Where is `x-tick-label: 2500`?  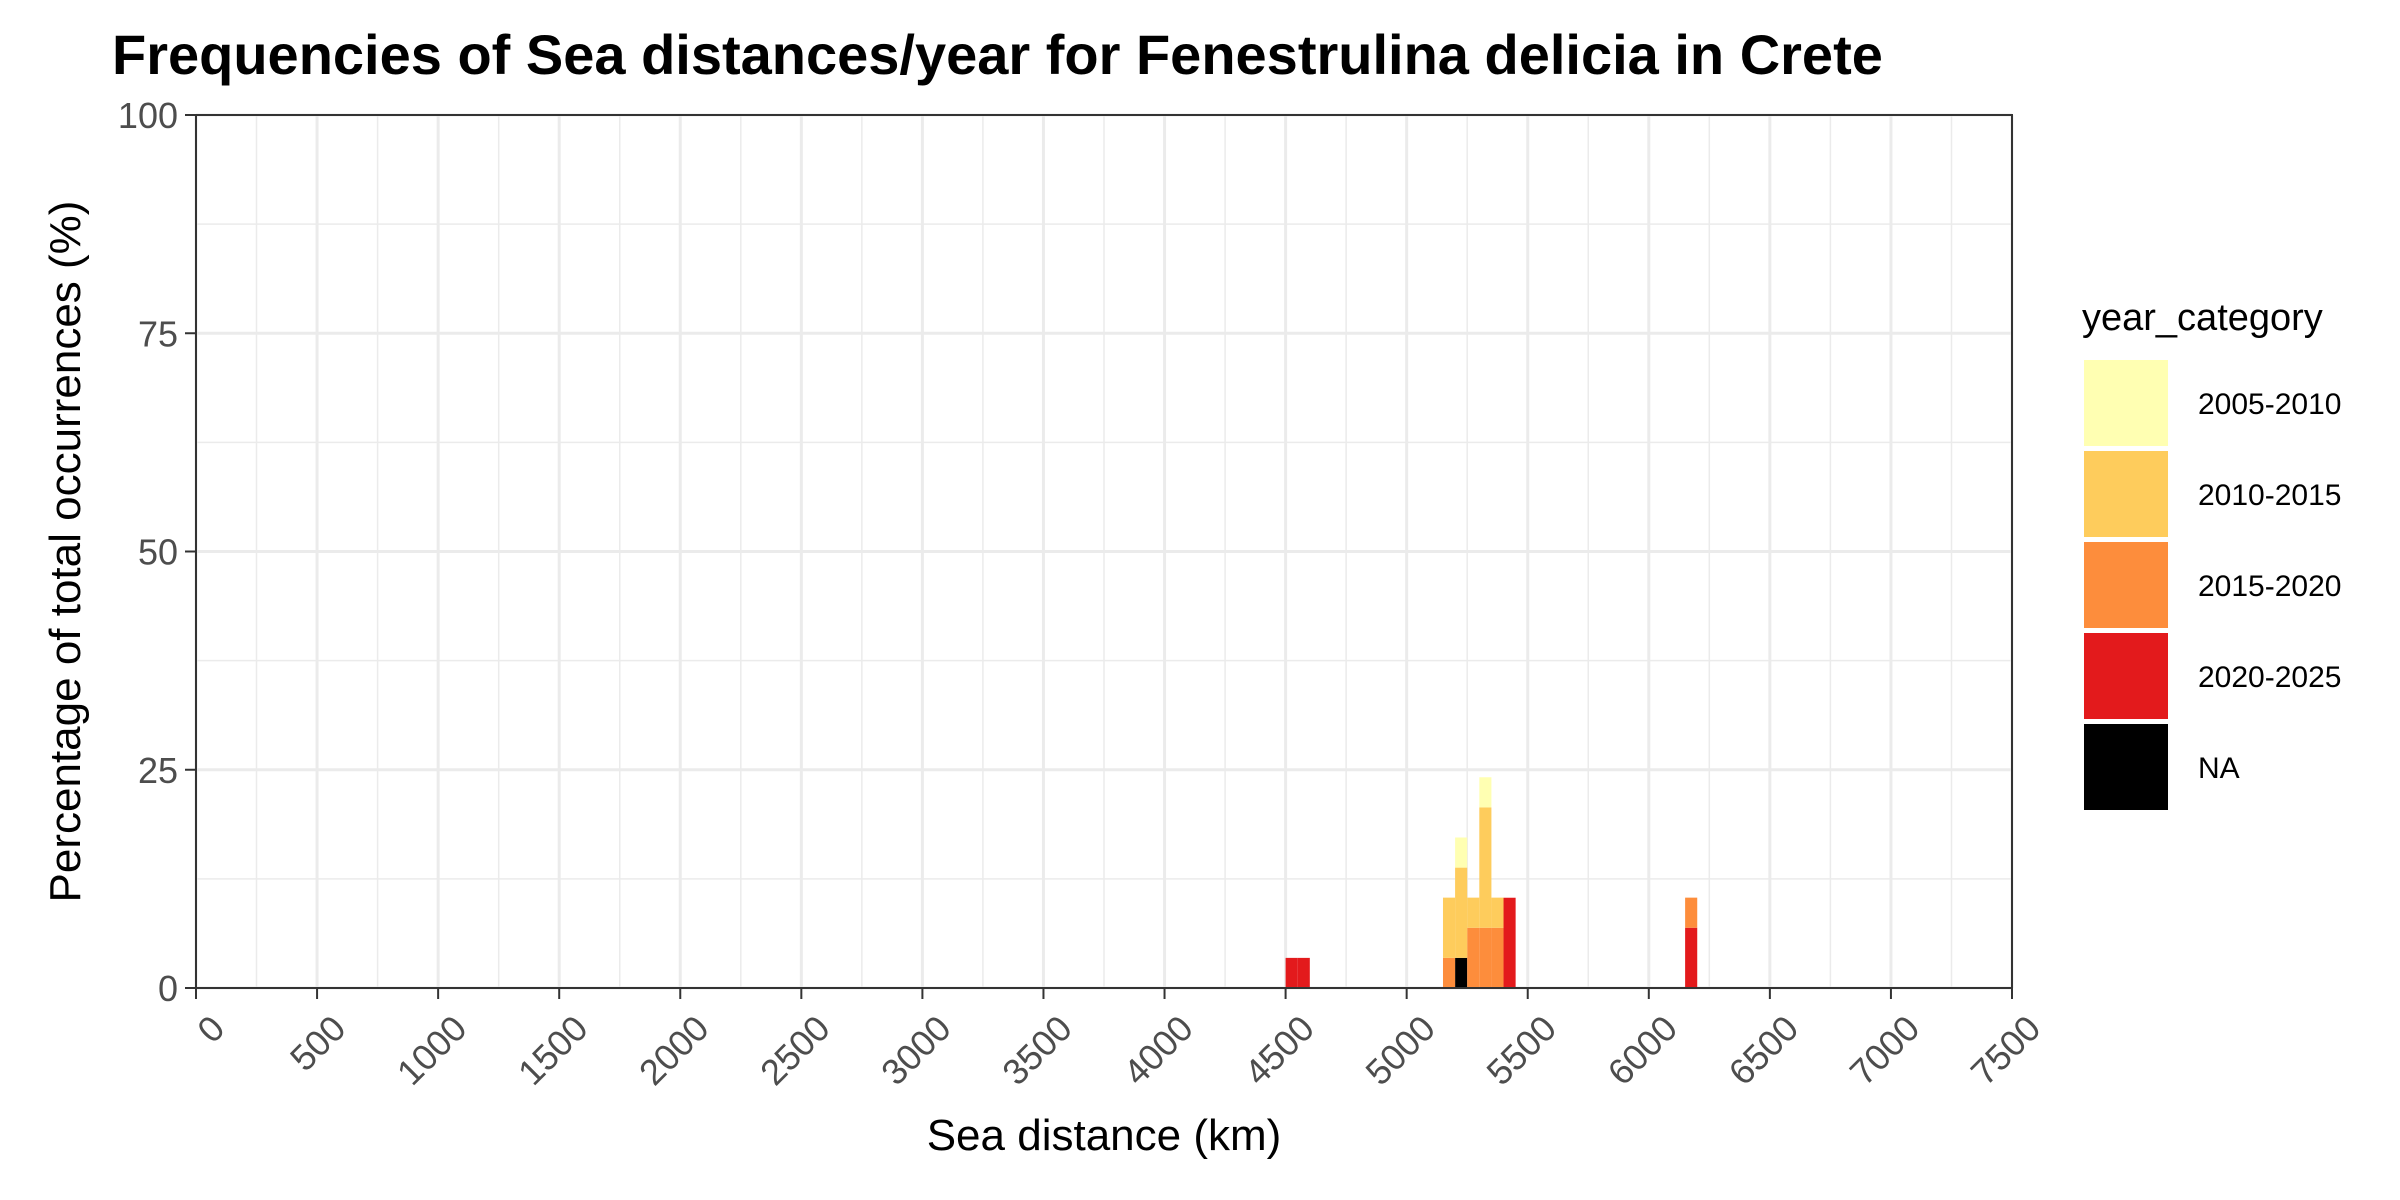
x-tick-label: 2500 is located at coordinates (795, 1050).